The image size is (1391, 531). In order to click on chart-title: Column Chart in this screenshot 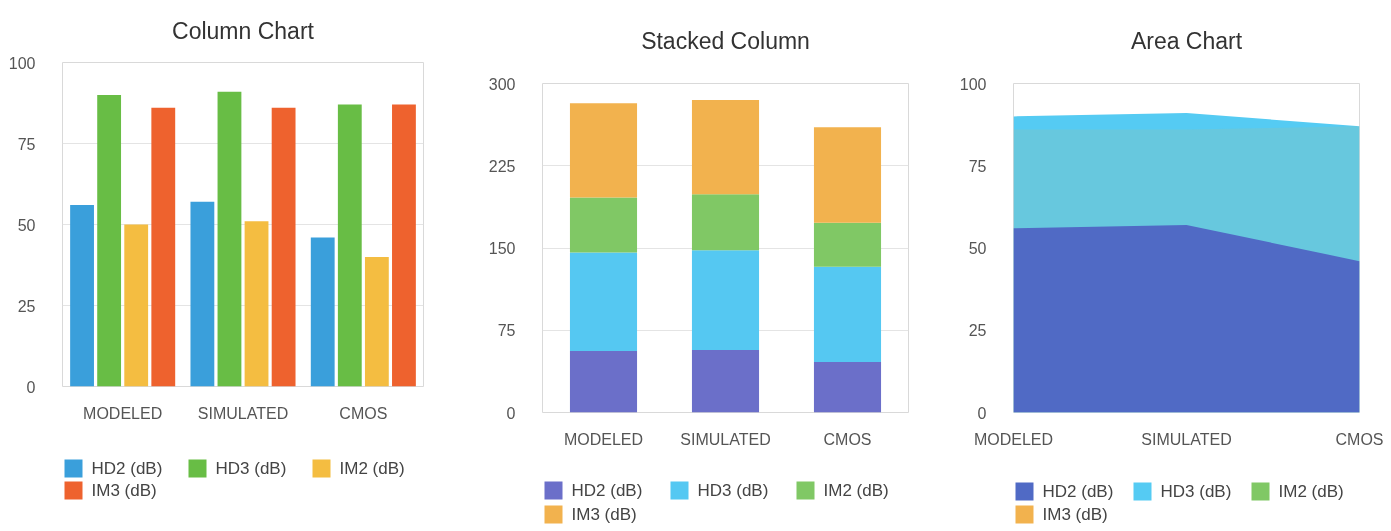, I will do `click(243, 30)`.